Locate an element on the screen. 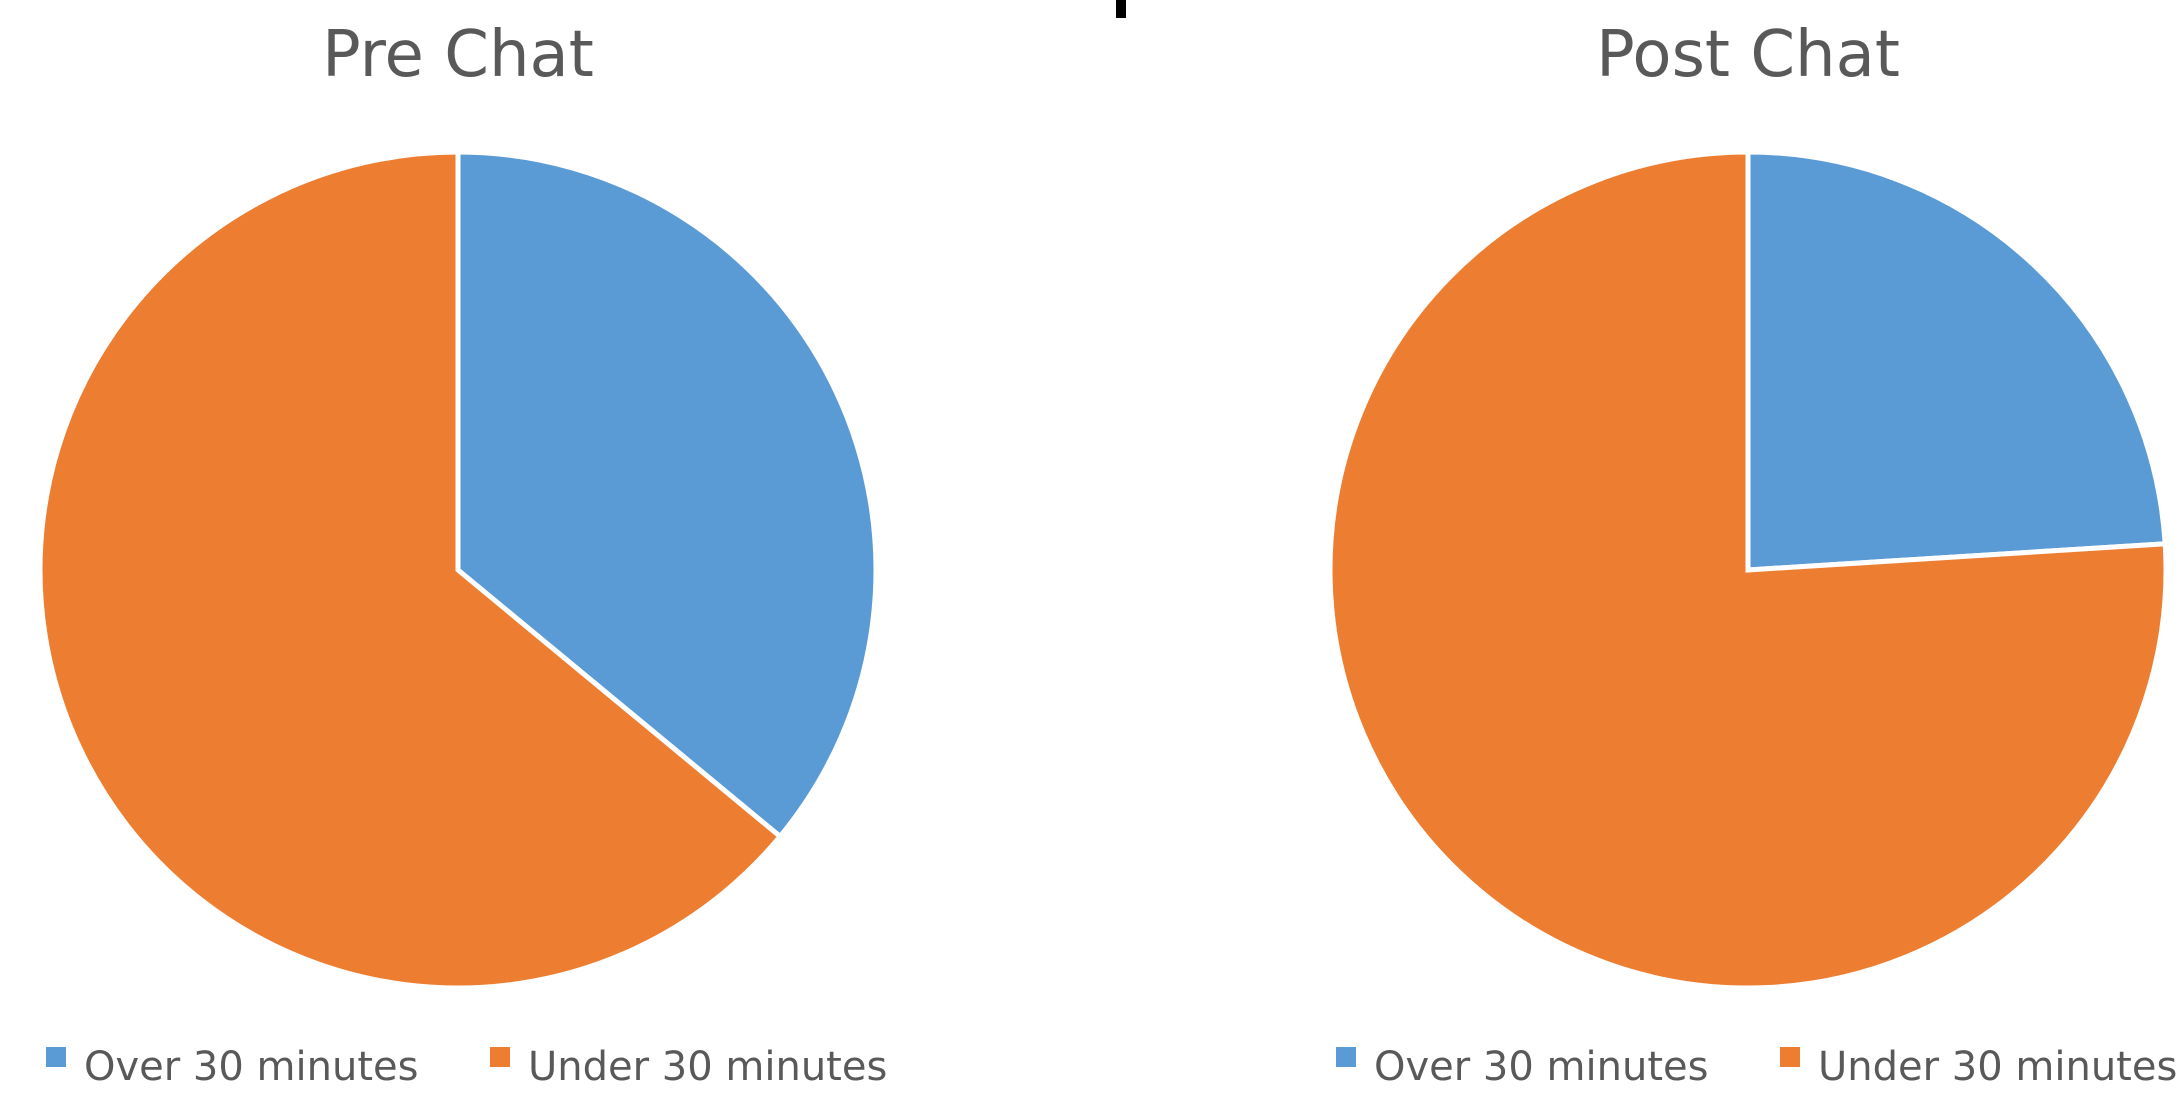 This screenshot has height=1101, width=2180. cropped-title-fragment is located at coordinates (1121, 9).